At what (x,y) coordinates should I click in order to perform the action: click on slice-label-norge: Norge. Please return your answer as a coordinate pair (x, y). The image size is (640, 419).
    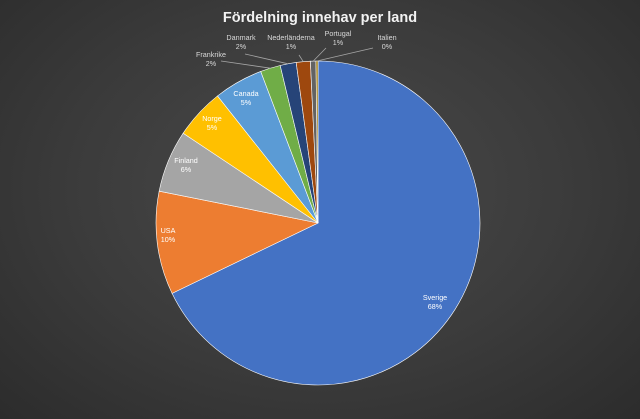
    Looking at the image, I should click on (212, 118).